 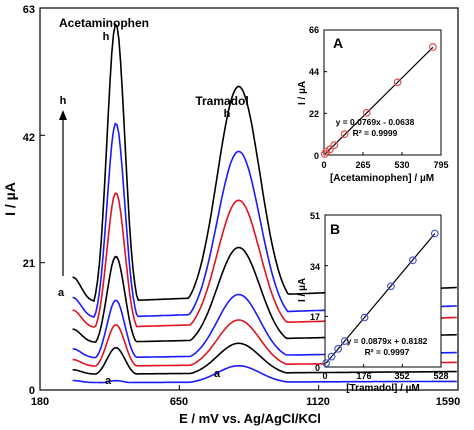 I want to click on main-x-tick-labels: 180 650 1120 1590, so click(x=245, y=402).